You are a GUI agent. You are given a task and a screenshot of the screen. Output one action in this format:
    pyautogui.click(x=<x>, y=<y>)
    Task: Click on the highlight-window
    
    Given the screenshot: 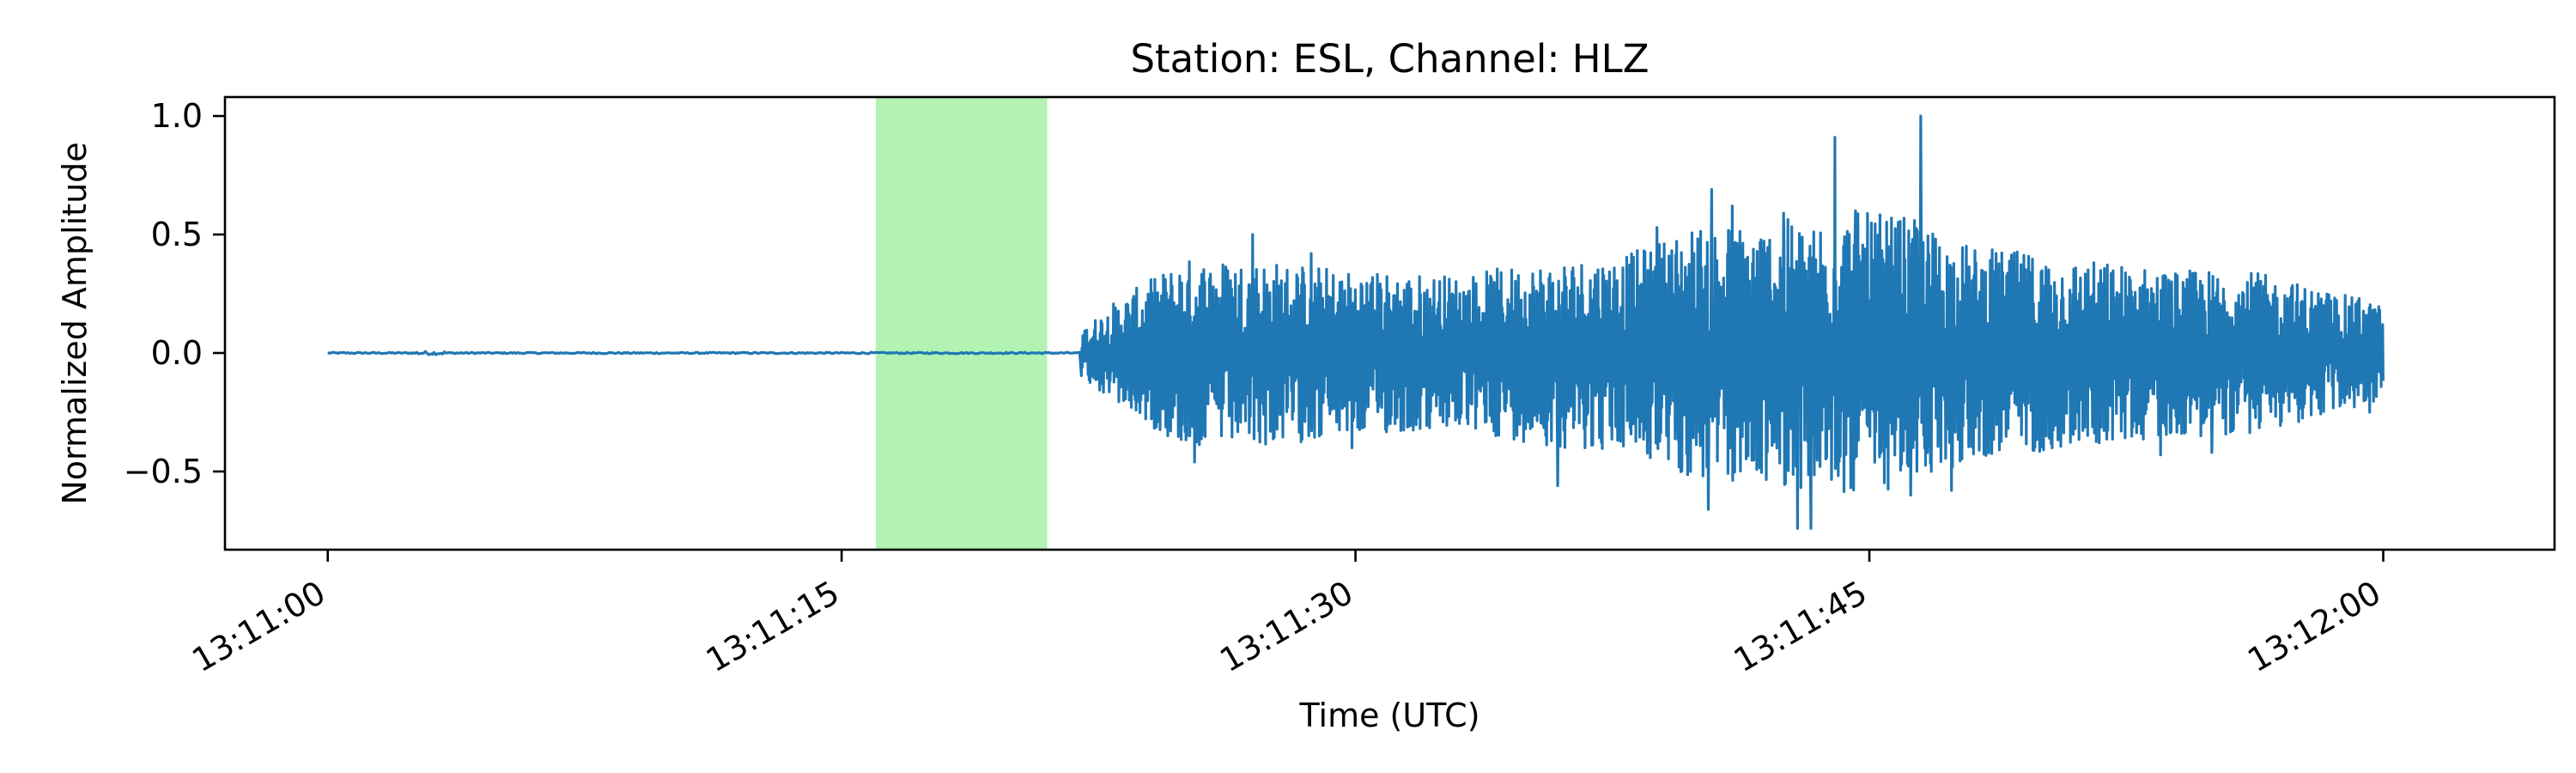 What is the action you would take?
    pyautogui.click(x=962, y=323)
    